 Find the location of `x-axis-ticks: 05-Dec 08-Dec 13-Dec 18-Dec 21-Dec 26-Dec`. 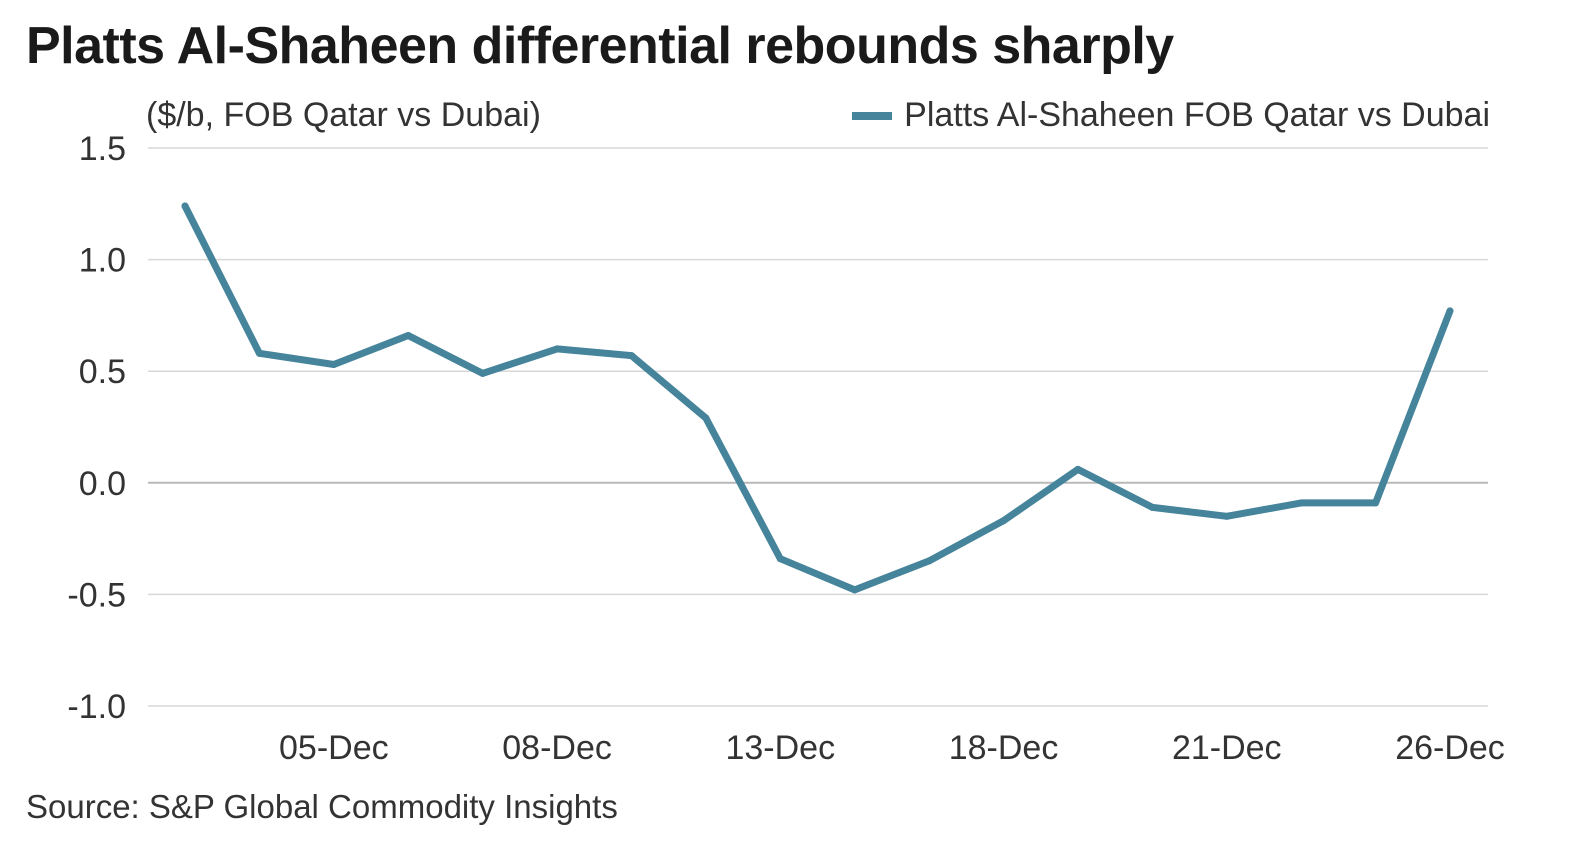

x-axis-ticks: 05-Dec 08-Dec 13-Dec 18-Dec 21-Dec 26-Dec is located at coordinates (892, 748).